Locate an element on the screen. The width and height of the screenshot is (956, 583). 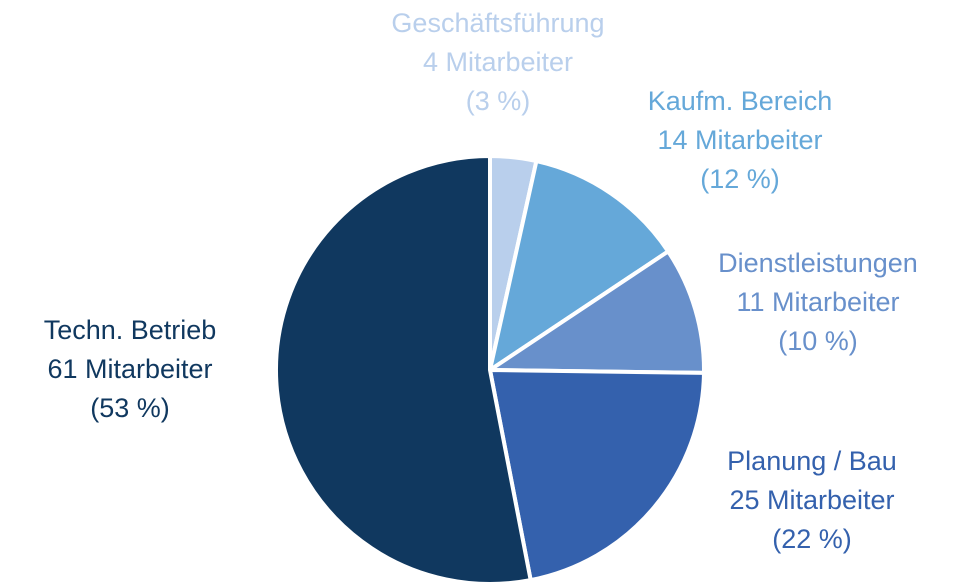
slice-value-label: 25 Mitarbeiter is located at coordinates (811, 500).